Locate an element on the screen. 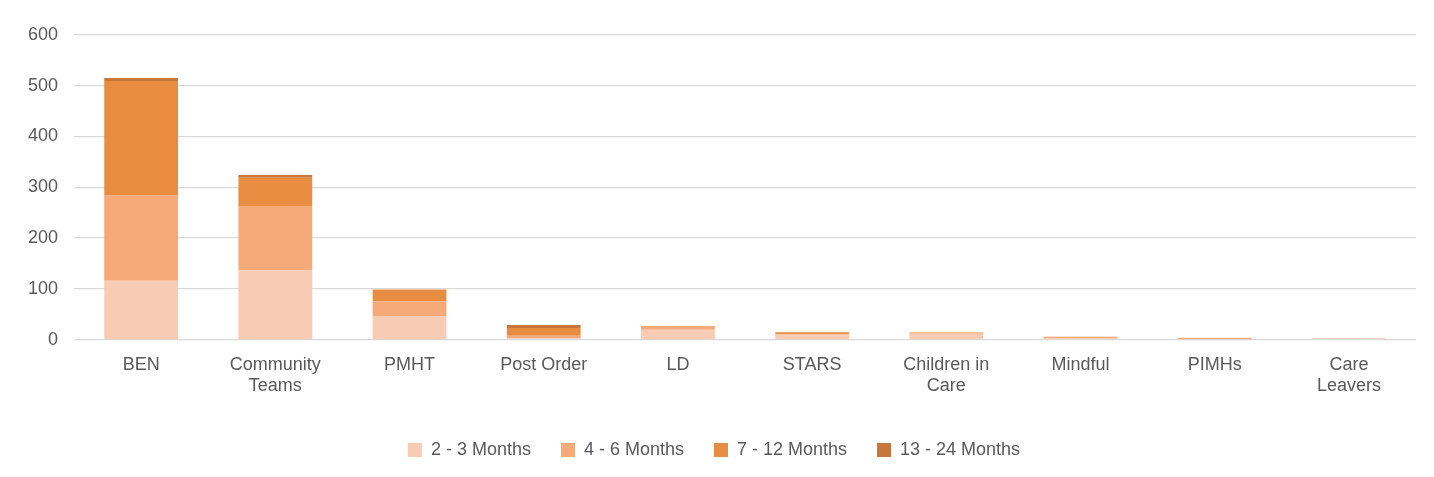  y-tick-label: 400 is located at coordinates (43, 135).